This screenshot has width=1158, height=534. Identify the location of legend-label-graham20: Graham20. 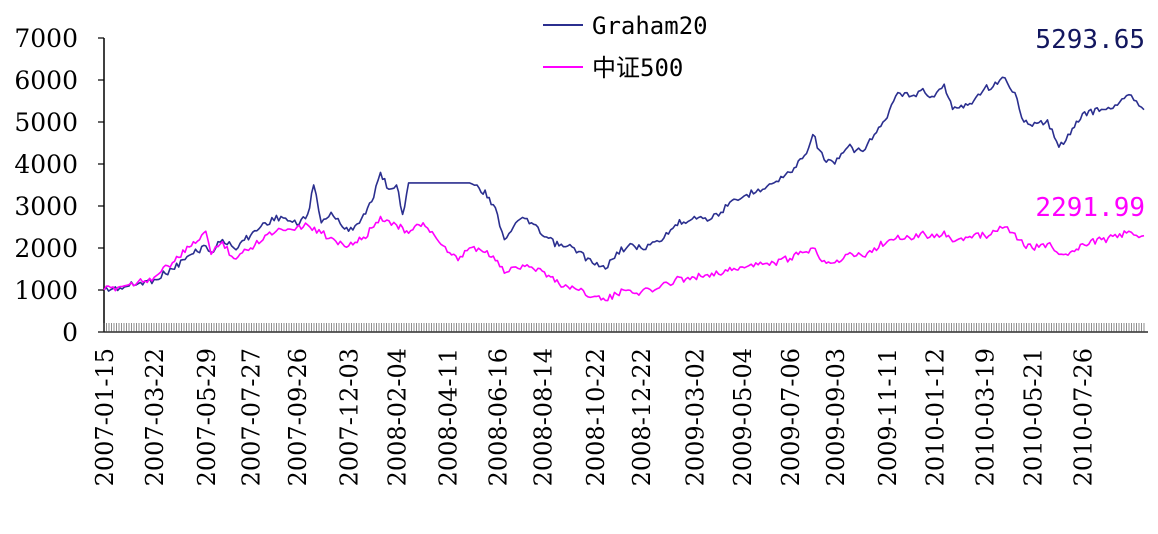
(650, 26).